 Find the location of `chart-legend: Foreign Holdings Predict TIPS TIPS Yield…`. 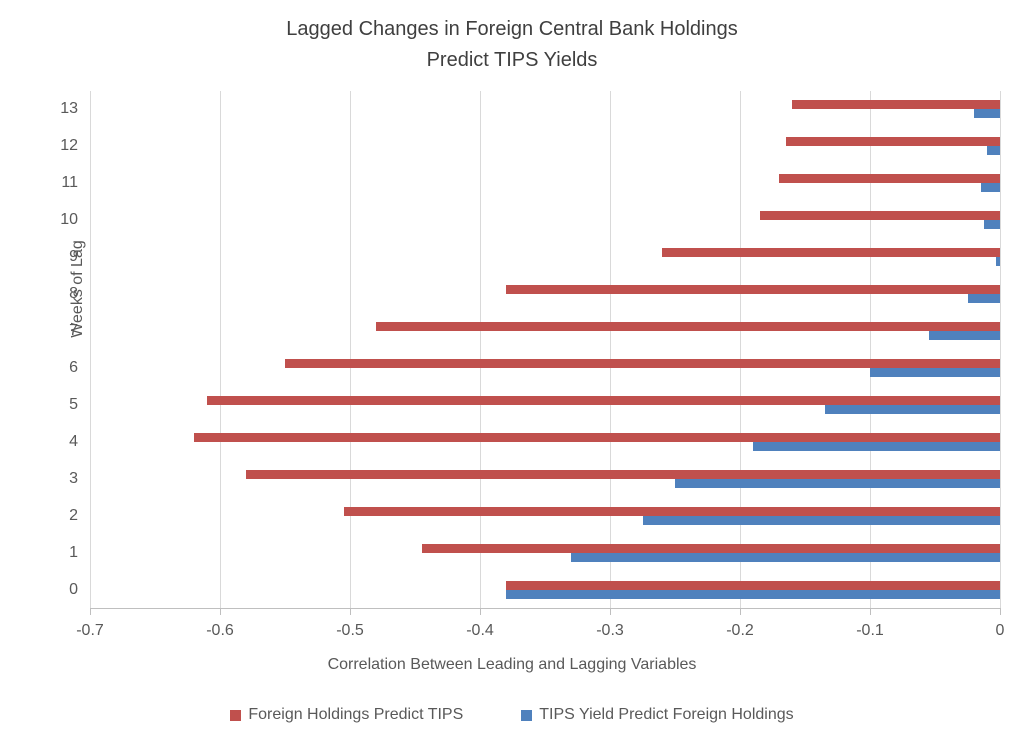

chart-legend: Foreign Holdings Predict TIPS TIPS Yield… is located at coordinates (512, 715).